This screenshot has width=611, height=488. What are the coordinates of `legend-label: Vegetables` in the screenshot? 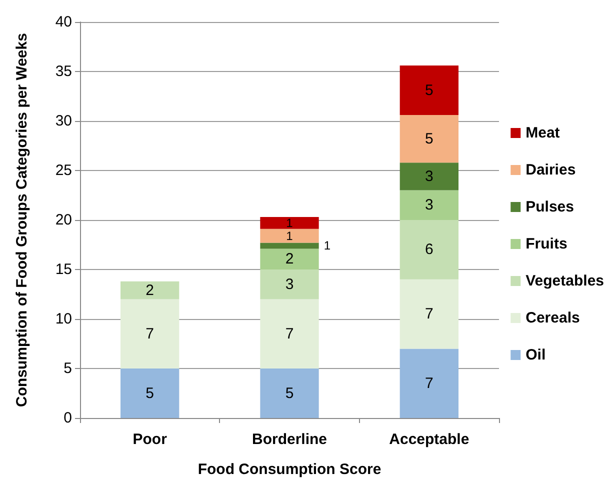 It's located at (565, 281).